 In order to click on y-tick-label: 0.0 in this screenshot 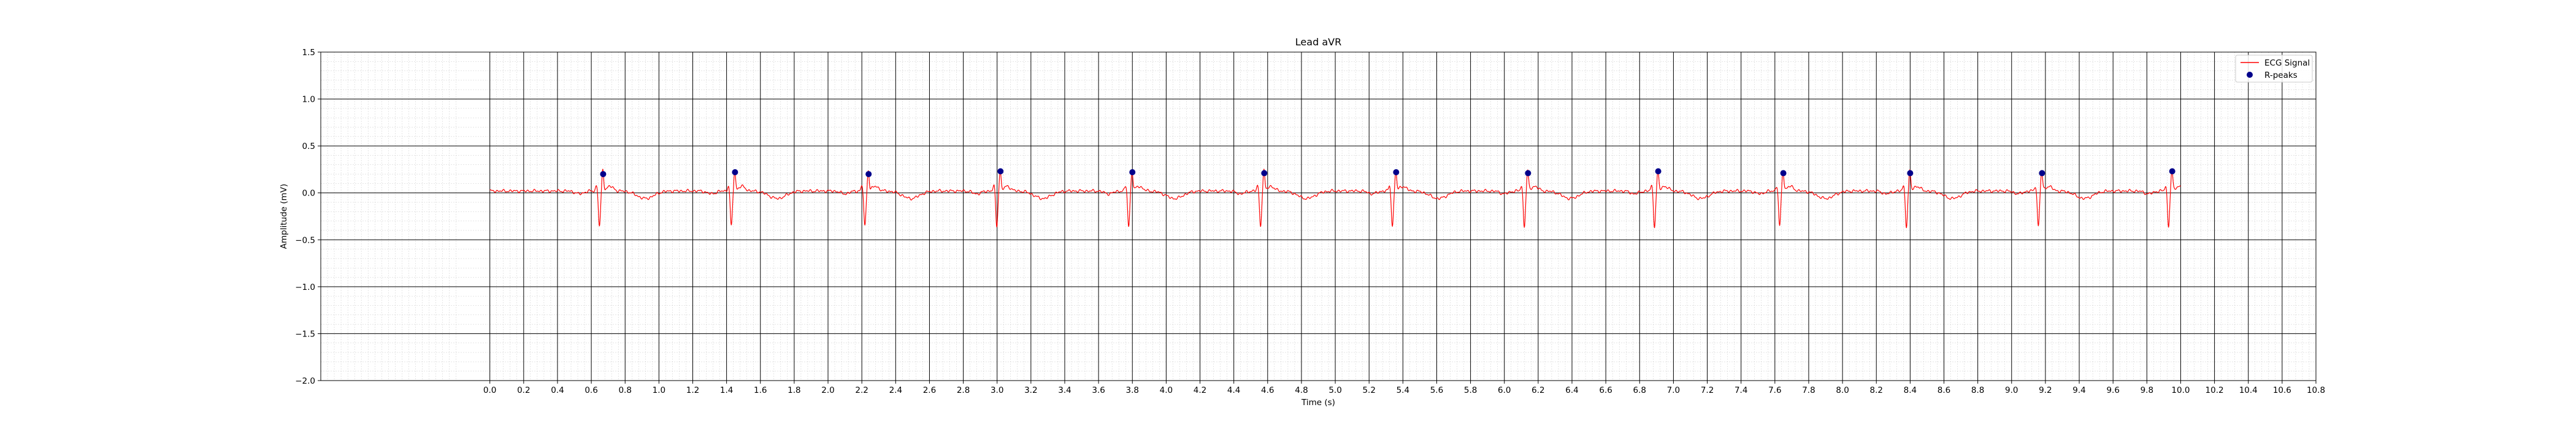, I will do `click(308, 194)`.